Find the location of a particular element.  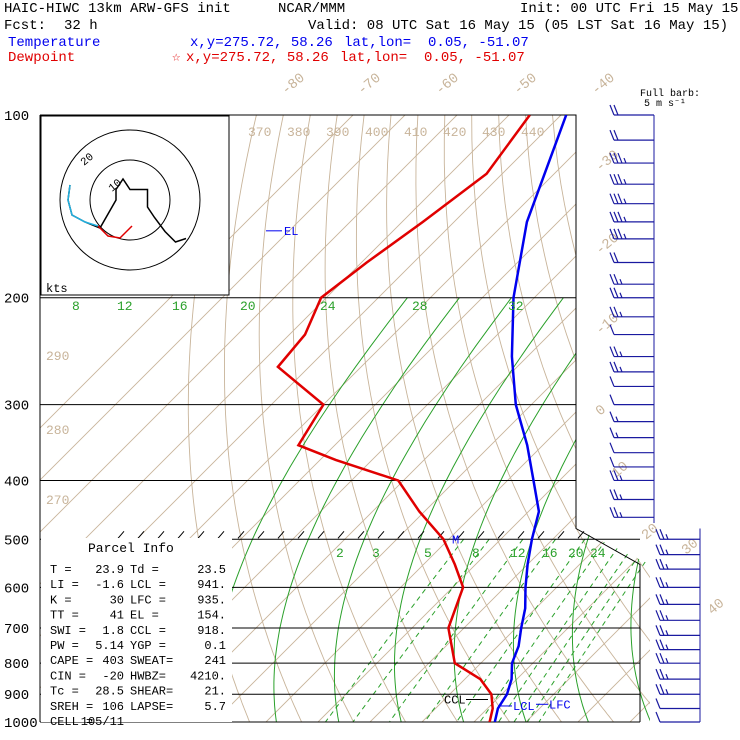

mixing-ratio-label: 5 is located at coordinates (428, 553).